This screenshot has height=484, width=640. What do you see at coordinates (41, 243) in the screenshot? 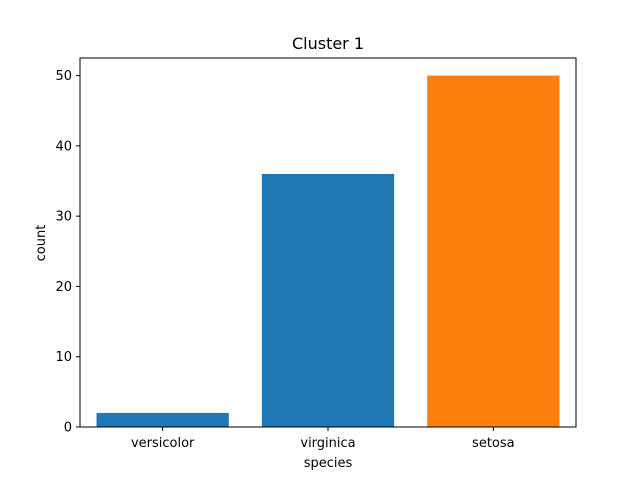
I see `y-axis-label: count` at bounding box center [41, 243].